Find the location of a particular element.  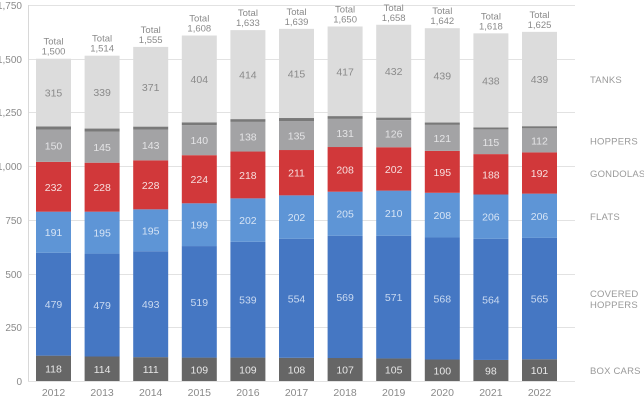

data-label: 140 is located at coordinates (200, 141).